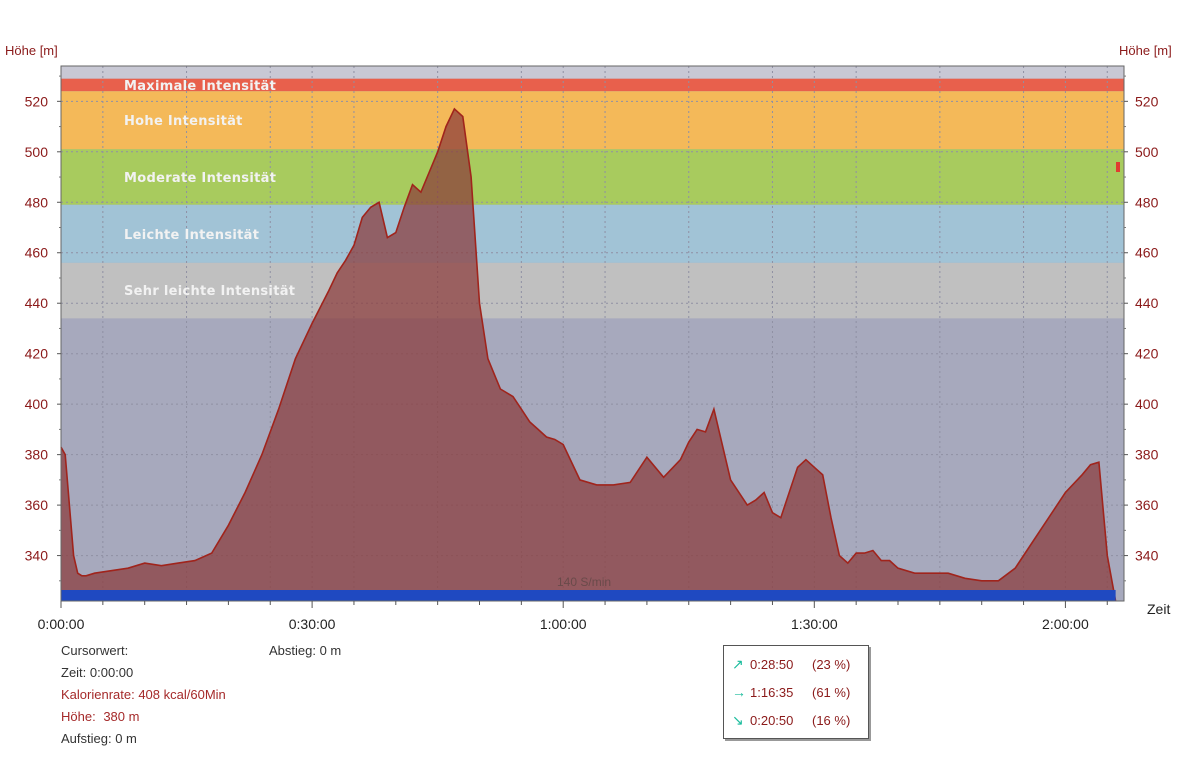 This screenshot has width=1198, height=758. Describe the element at coordinates (1147, 303) in the screenshot. I see `y-tick-label-right: 440` at that location.